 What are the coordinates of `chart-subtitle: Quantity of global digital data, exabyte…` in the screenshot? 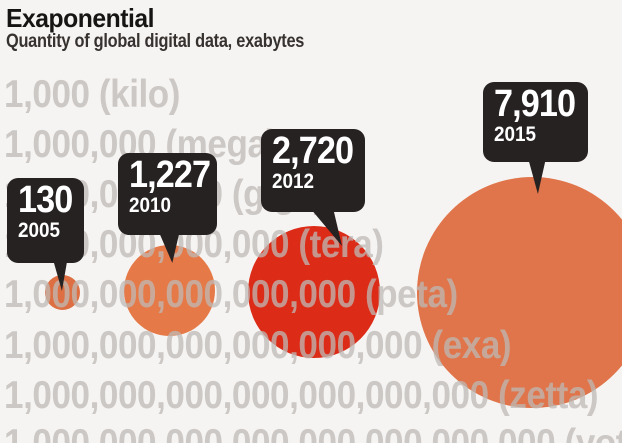 It's located at (155, 41).